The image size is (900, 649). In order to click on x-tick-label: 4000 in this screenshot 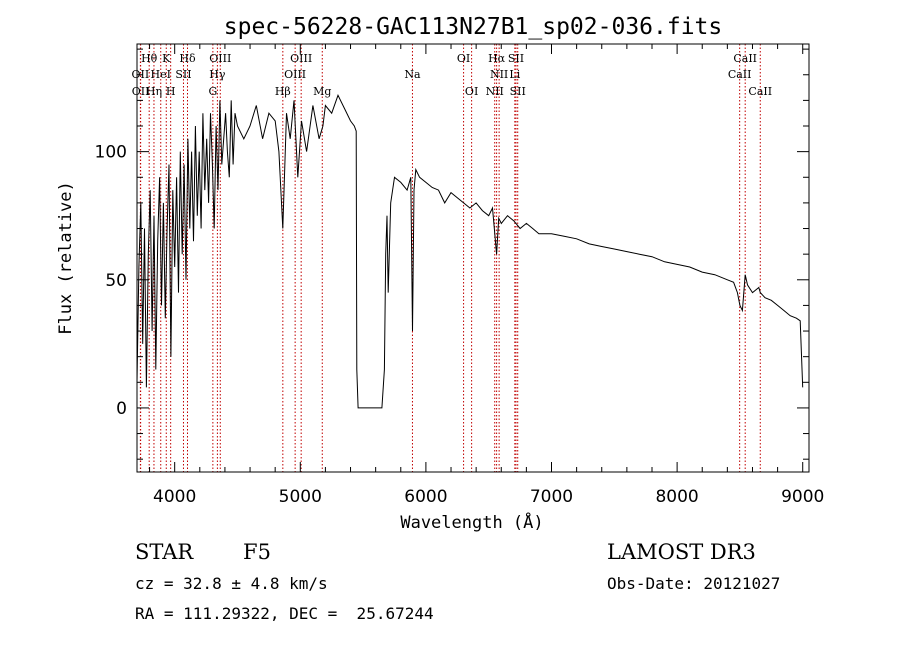, I will do `click(174, 497)`.